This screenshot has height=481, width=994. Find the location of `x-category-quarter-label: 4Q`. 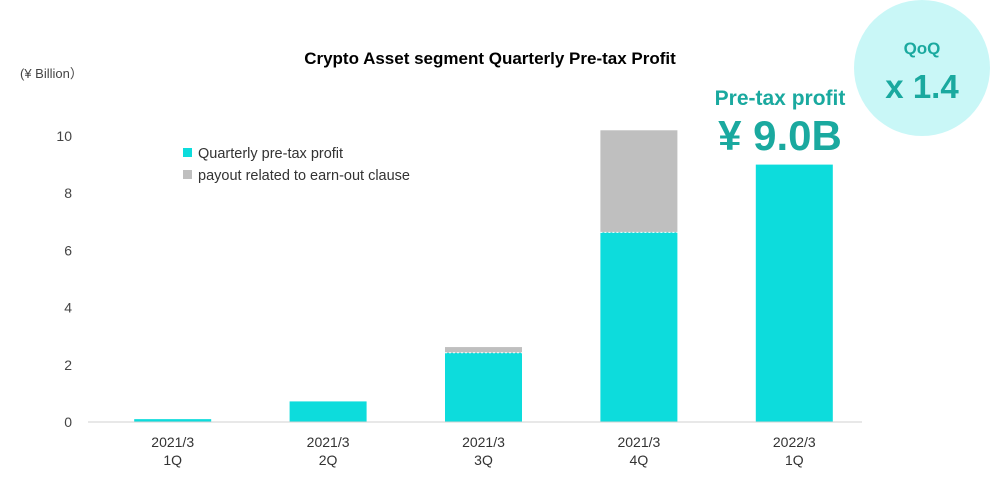

x-category-quarter-label: 4Q is located at coordinates (639, 460).